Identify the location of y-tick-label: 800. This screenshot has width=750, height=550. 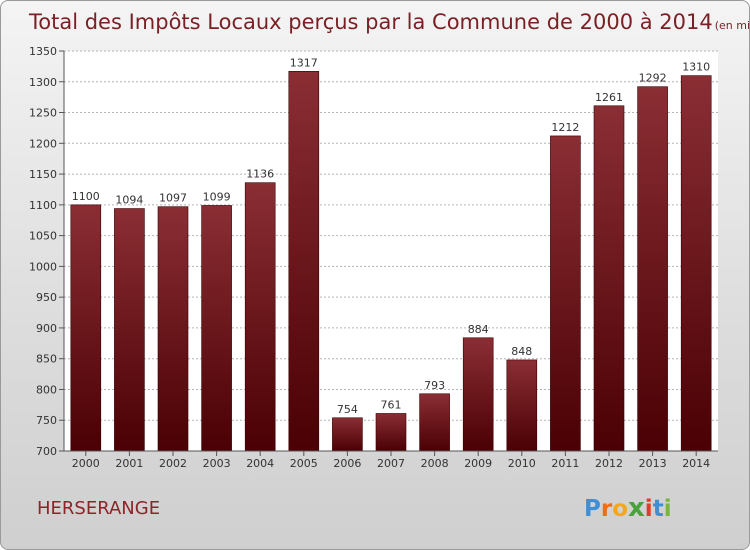
(46, 389).